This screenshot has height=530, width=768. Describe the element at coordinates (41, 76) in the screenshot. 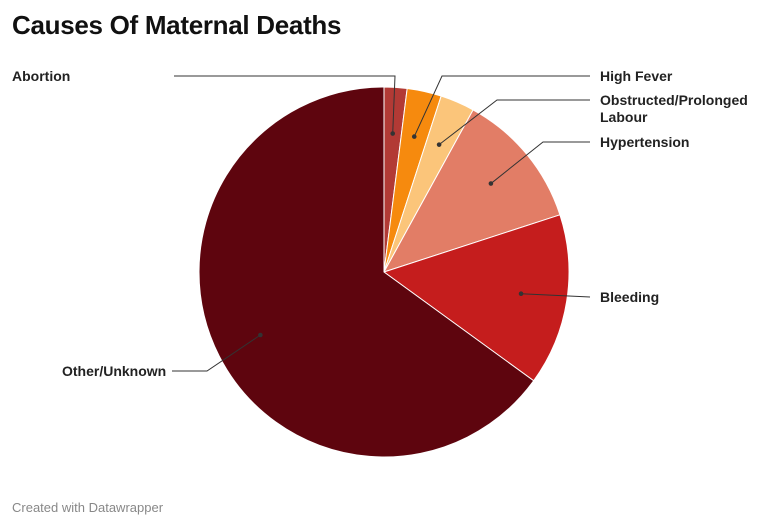

I see `slice-label: Abortion` at that location.